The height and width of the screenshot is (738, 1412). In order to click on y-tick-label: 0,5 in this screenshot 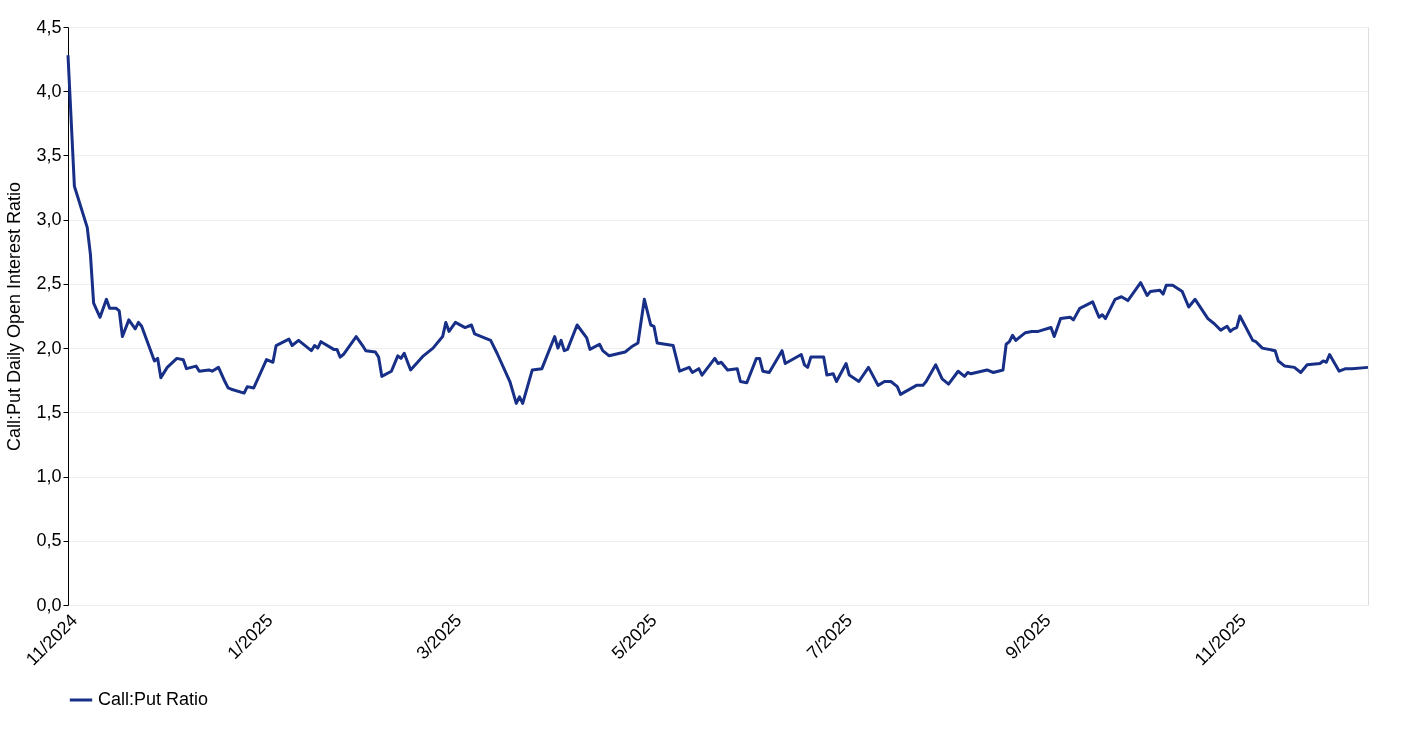, I will do `click(49, 540)`.